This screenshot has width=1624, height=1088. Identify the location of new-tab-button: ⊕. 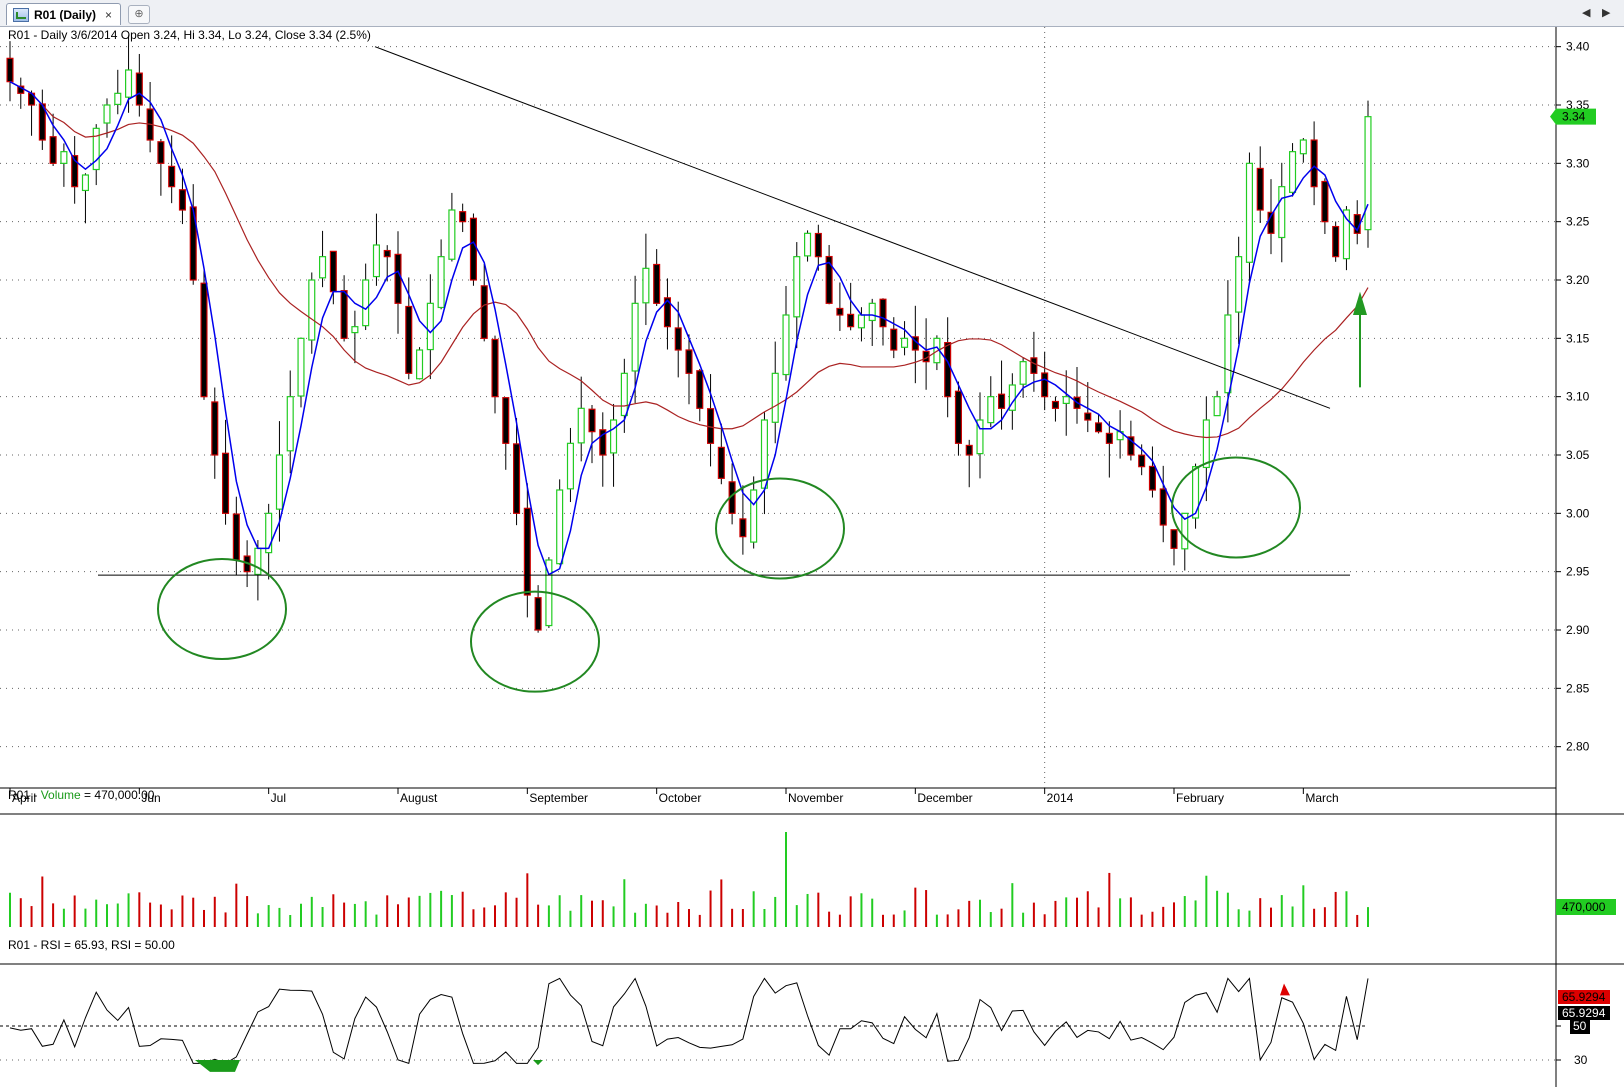
(139, 14).